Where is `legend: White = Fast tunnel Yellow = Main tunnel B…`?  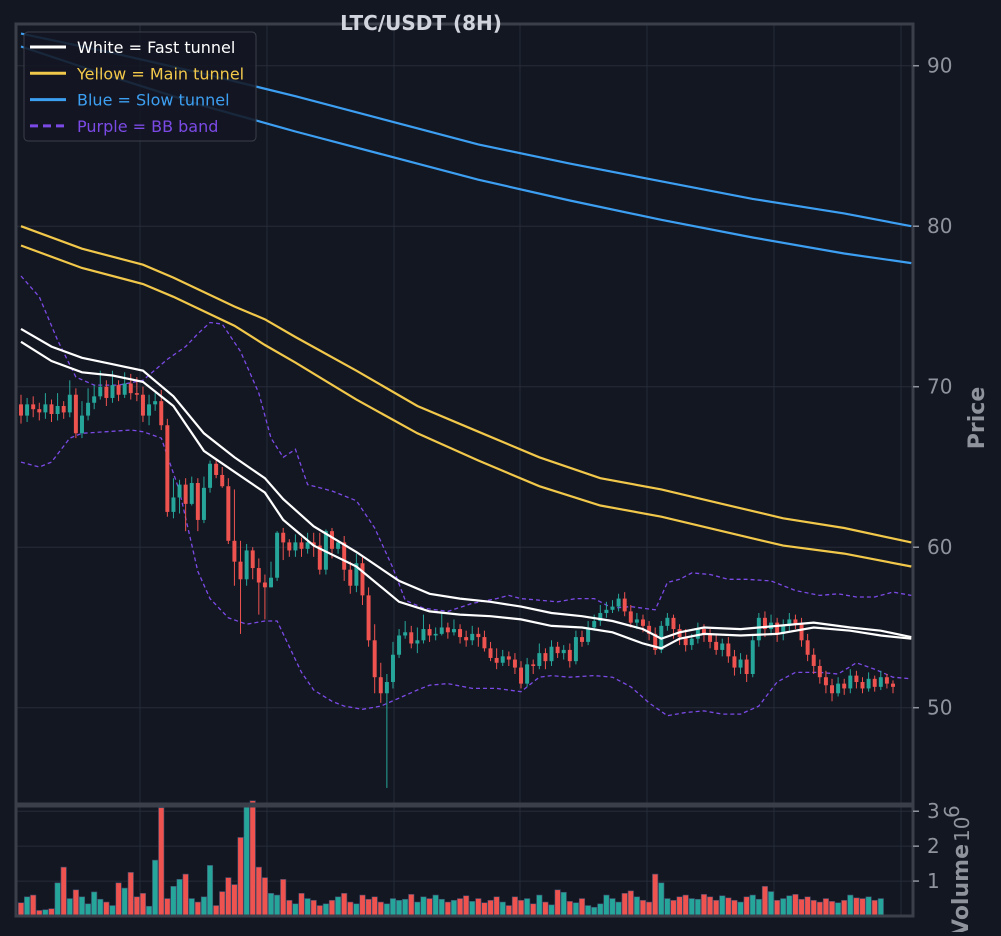 legend: White = Fast tunnel Yellow = Main tunnel B… is located at coordinates (140, 86).